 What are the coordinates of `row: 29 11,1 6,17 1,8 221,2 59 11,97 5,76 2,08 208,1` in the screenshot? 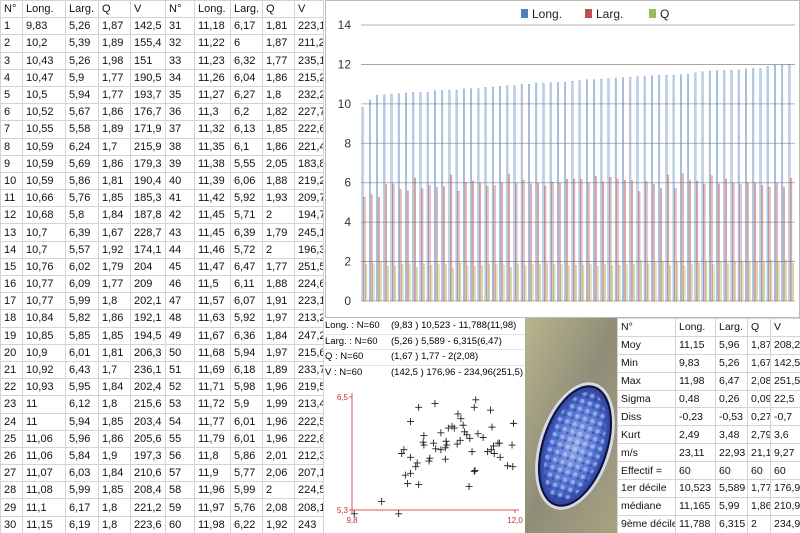 It's located at (162, 507).